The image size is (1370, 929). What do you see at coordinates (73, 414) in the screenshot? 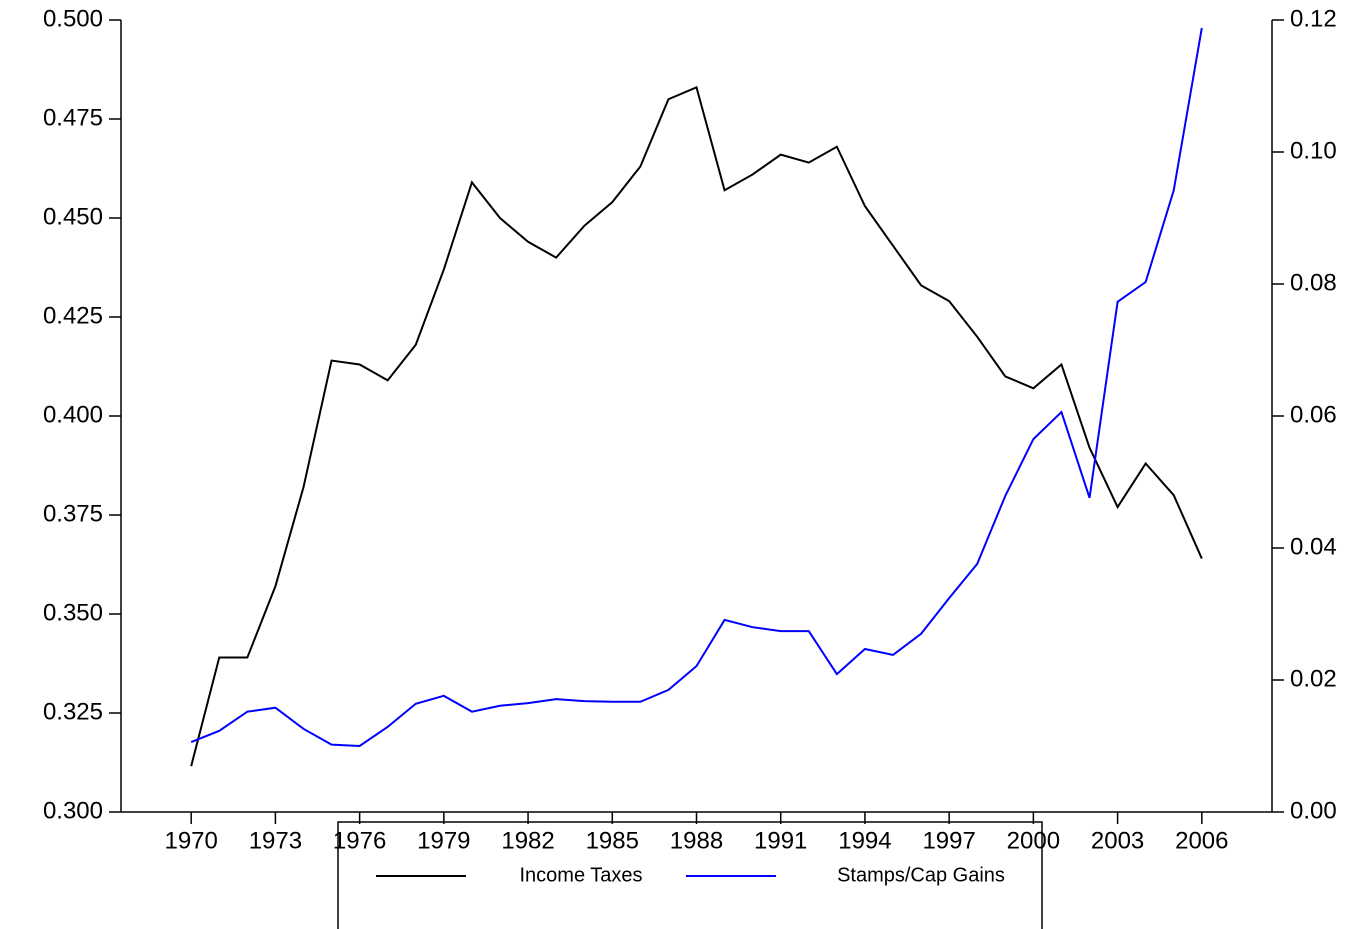
I see `y-tick-label: 0.400` at bounding box center [73, 414].